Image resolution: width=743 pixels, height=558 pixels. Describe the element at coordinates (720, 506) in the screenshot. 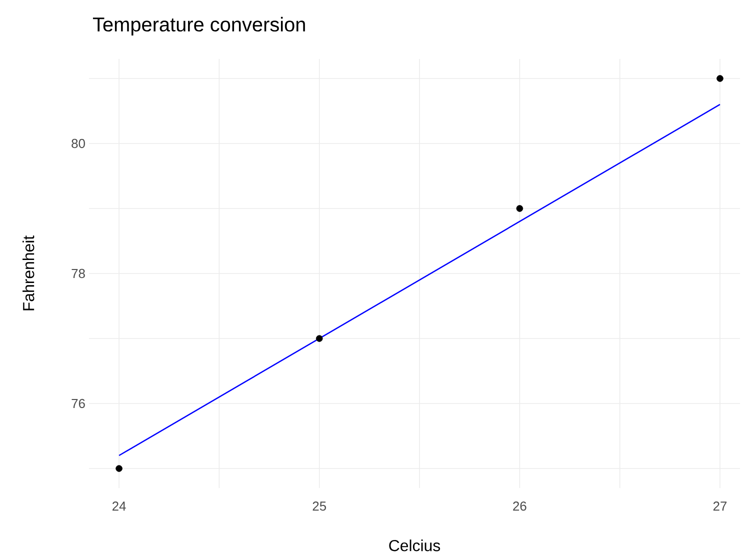

I see `x-tick-label: 27` at that location.